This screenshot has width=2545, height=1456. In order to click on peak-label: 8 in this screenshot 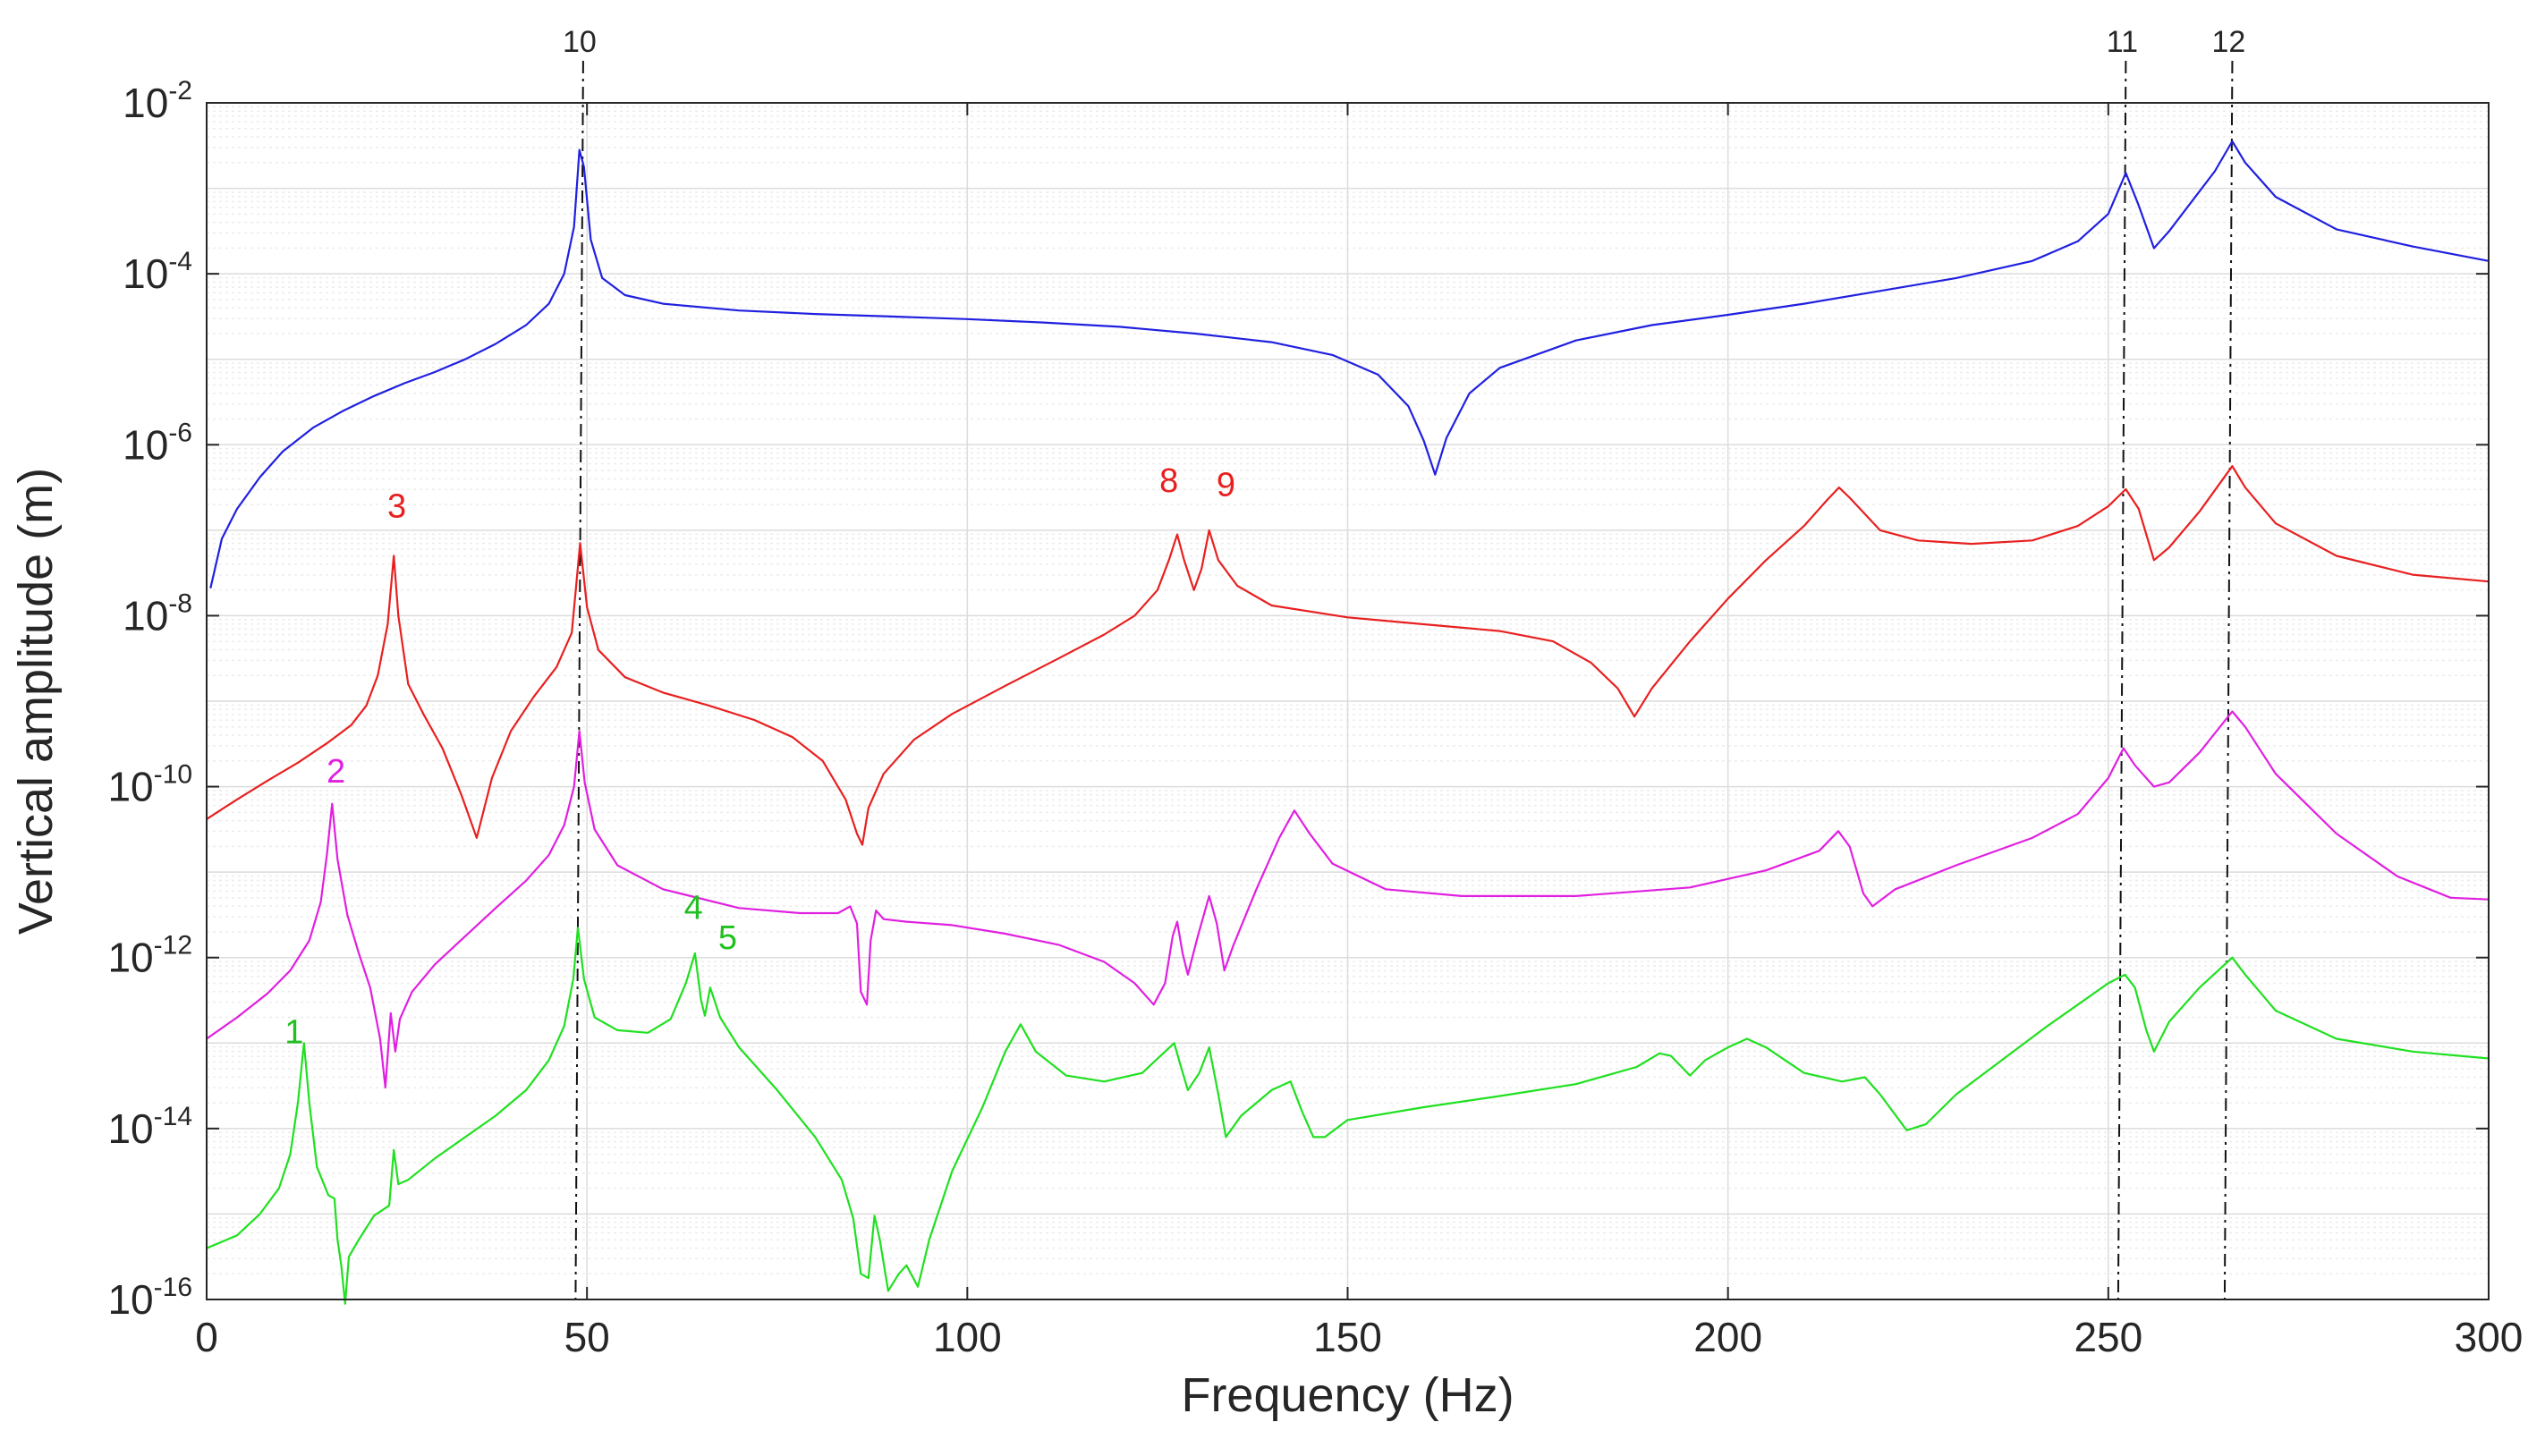, I will do `click(1168, 481)`.